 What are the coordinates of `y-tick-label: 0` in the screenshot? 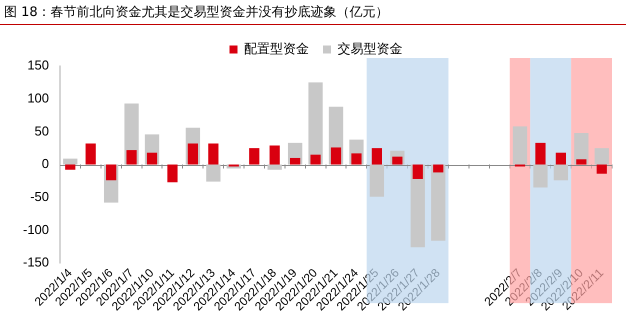 It's located at (46, 164).